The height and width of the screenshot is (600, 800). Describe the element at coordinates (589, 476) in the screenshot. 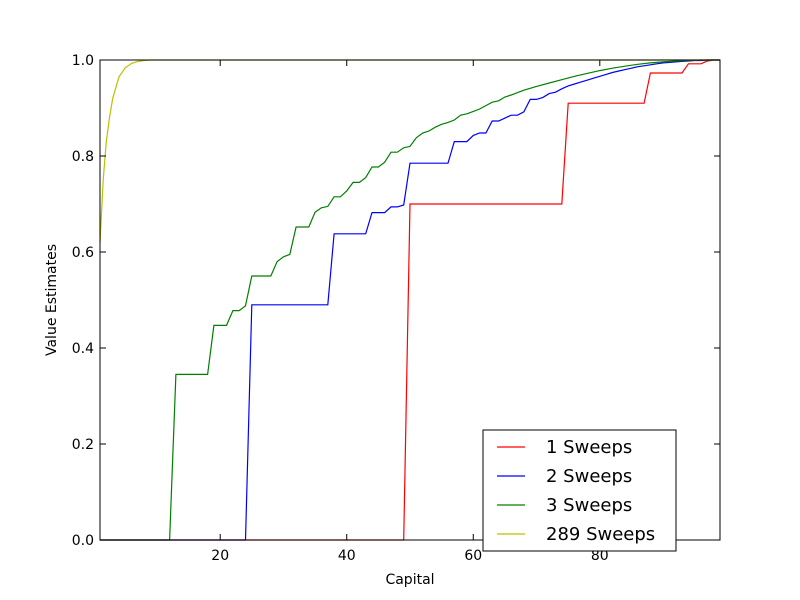

I see `legend-label-1: 2 Sweeps` at that location.